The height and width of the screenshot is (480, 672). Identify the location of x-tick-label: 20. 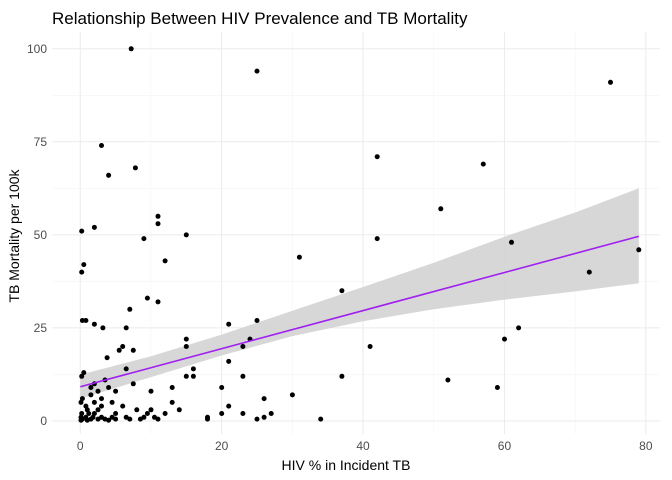
(222, 446).